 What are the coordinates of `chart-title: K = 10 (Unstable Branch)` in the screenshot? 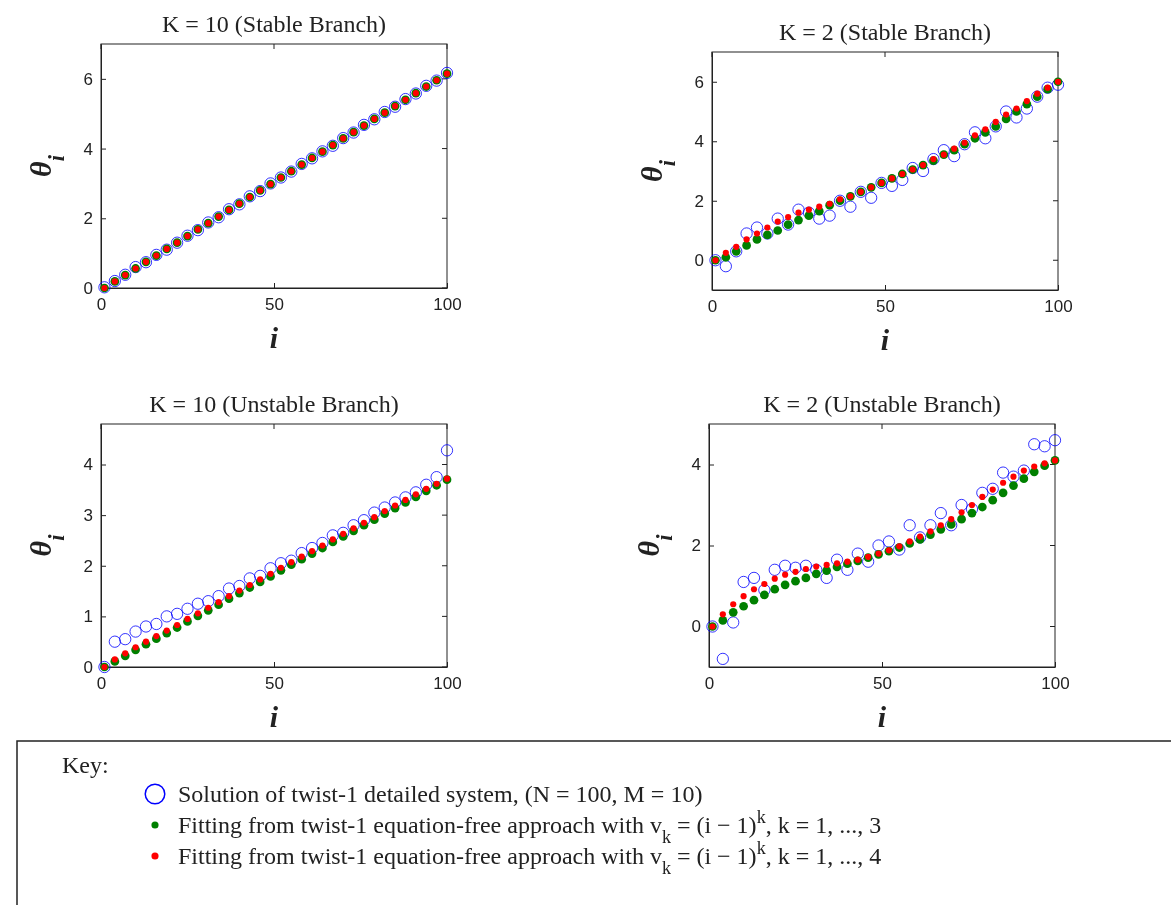 It's located at (274, 404).